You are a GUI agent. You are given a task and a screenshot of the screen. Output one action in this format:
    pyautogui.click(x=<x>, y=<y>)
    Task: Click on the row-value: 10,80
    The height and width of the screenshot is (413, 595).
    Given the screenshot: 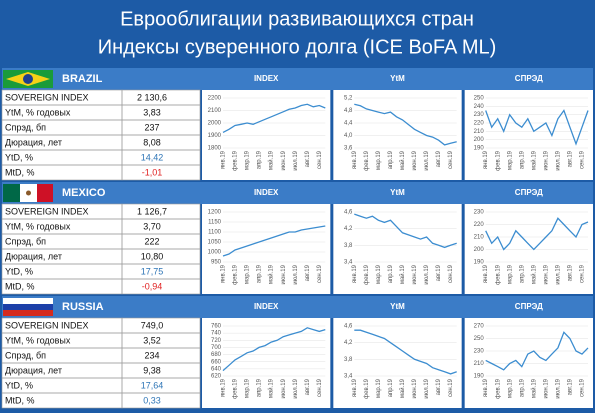 What is the action you would take?
    pyautogui.click(x=152, y=256)
    